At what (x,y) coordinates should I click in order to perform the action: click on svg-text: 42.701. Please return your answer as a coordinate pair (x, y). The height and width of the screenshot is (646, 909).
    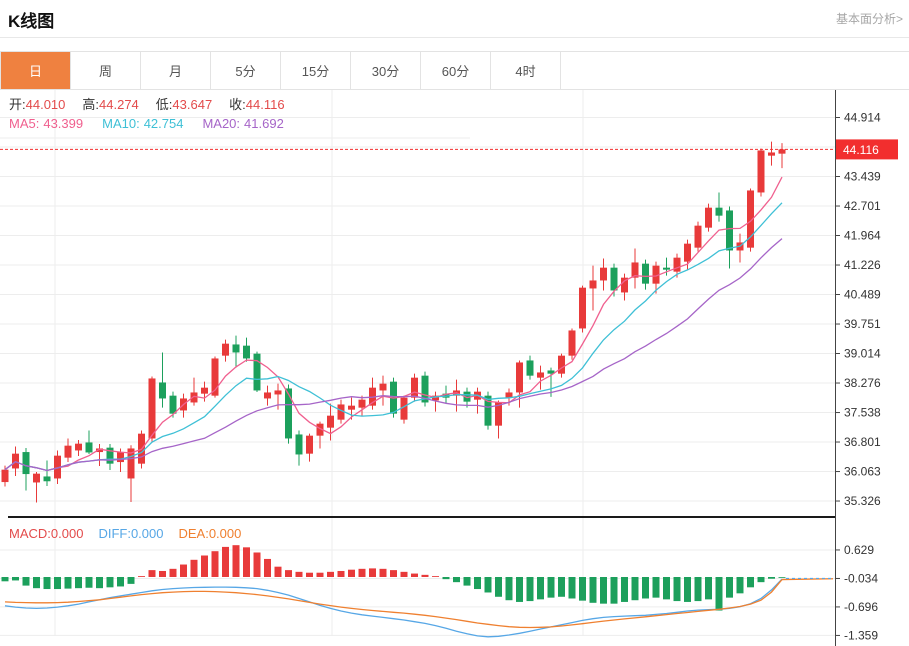
    Looking at the image, I should click on (862, 206).